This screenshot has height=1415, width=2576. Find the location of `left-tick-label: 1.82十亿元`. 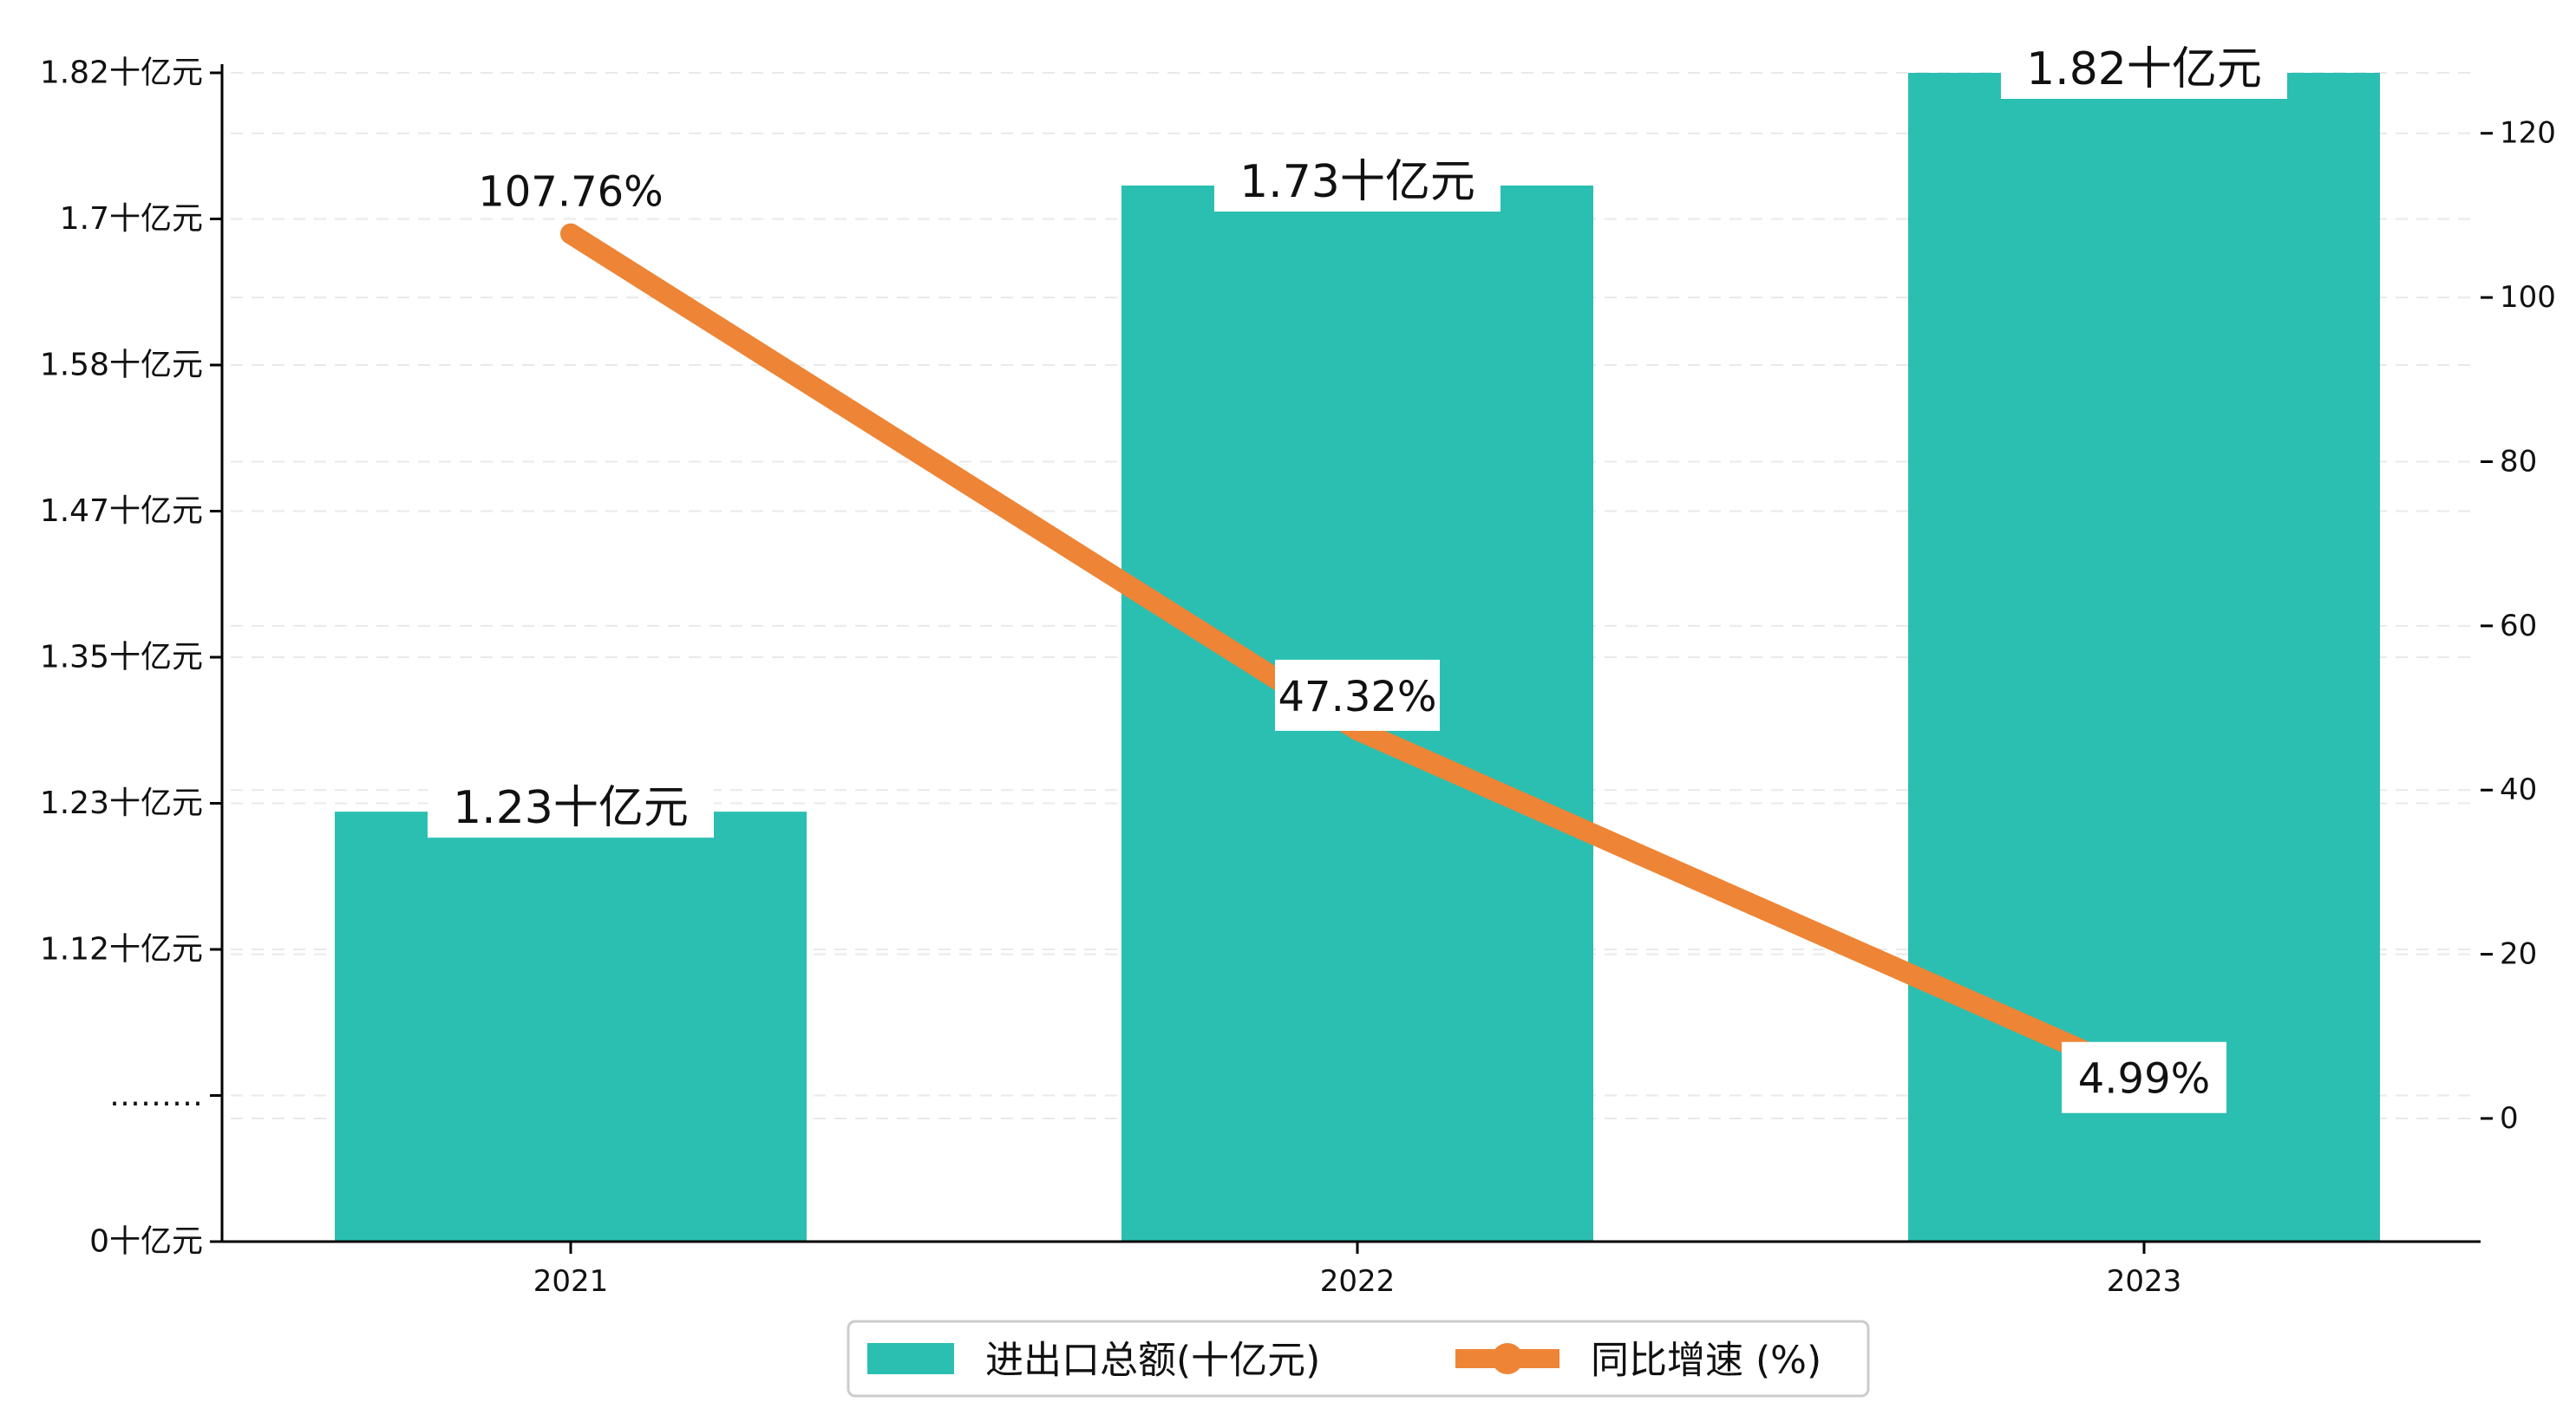

left-tick-label: 1.82十亿元 is located at coordinates (121, 73).